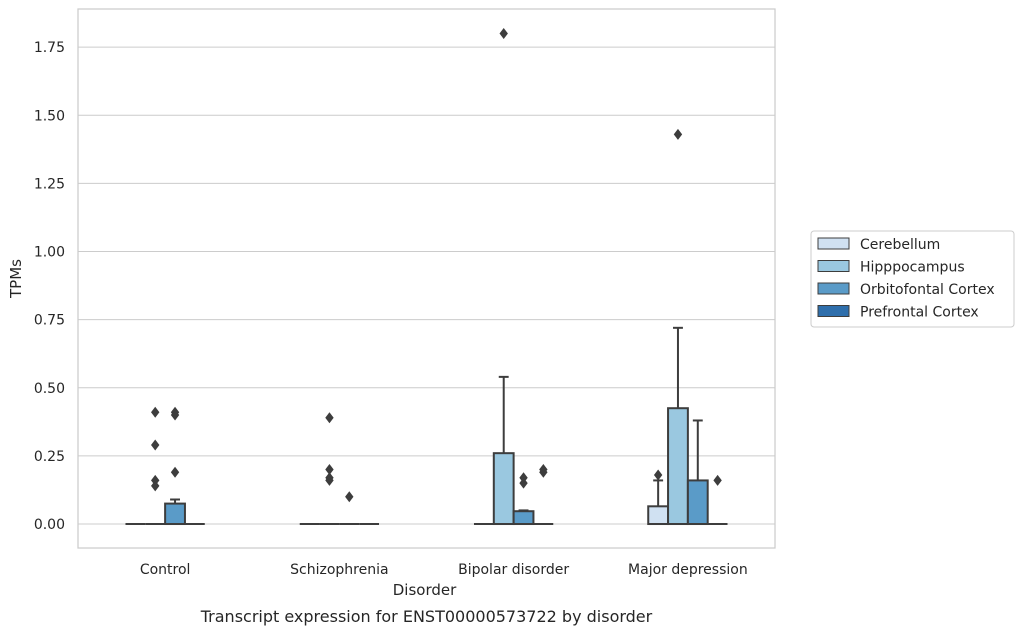  Describe the element at coordinates (900, 245) in the screenshot. I see `legend-label: Cerebellum` at that location.